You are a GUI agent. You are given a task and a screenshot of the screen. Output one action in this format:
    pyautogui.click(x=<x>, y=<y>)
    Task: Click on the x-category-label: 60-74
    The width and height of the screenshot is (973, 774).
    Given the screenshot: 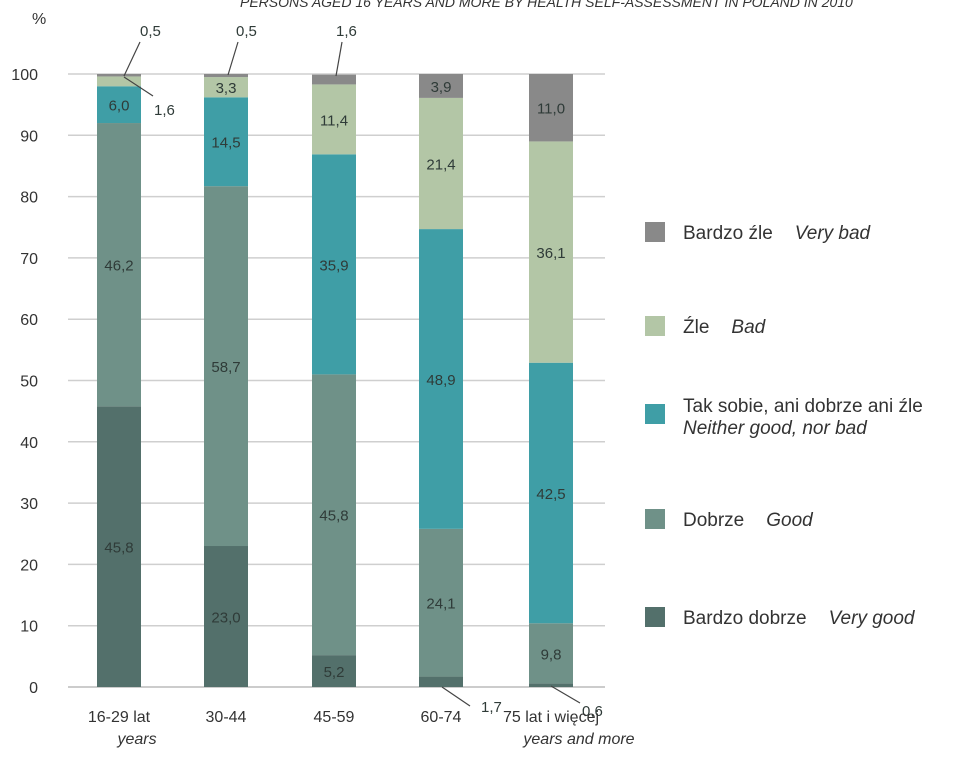 What is the action you would take?
    pyautogui.click(x=441, y=717)
    